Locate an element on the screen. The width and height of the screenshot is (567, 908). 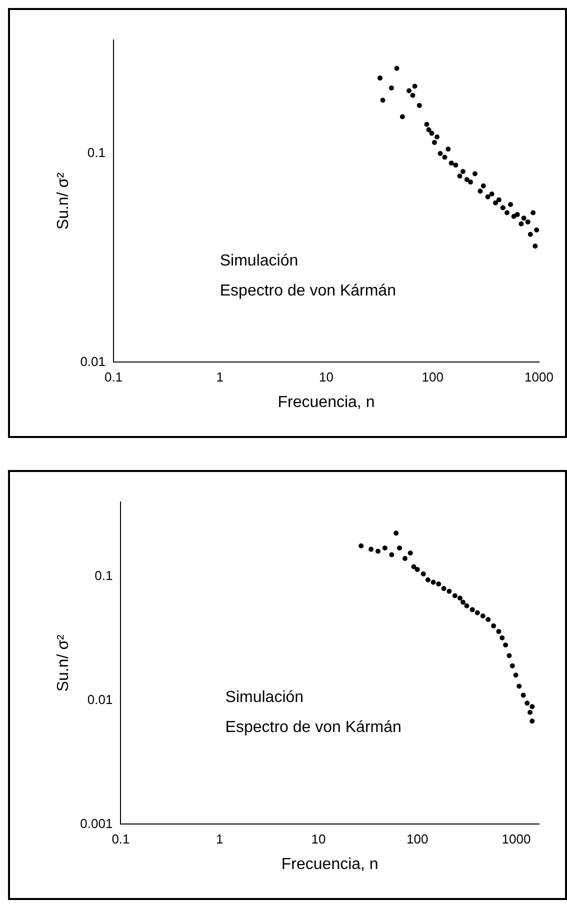
y-tick-label: 0.001 is located at coordinates (96, 823).